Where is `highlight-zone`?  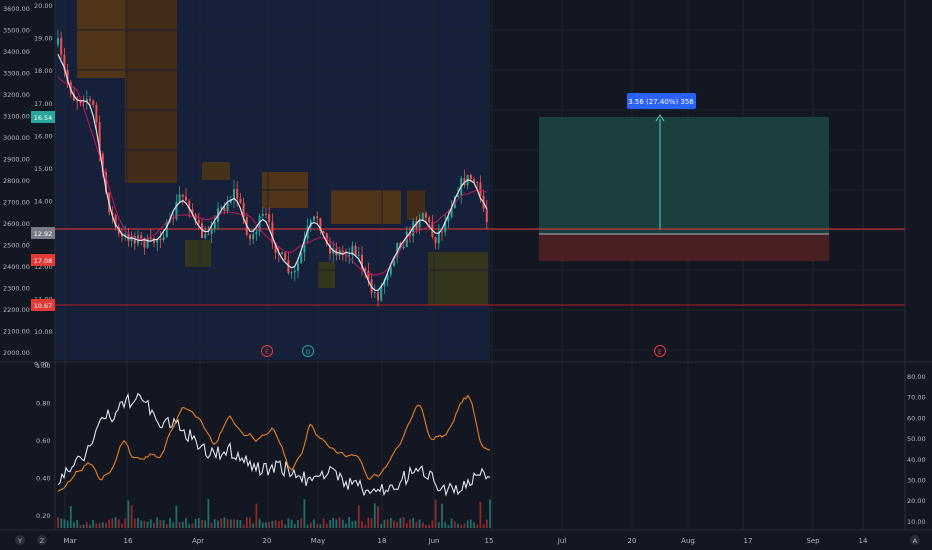 highlight-zone is located at coordinates (416, 205).